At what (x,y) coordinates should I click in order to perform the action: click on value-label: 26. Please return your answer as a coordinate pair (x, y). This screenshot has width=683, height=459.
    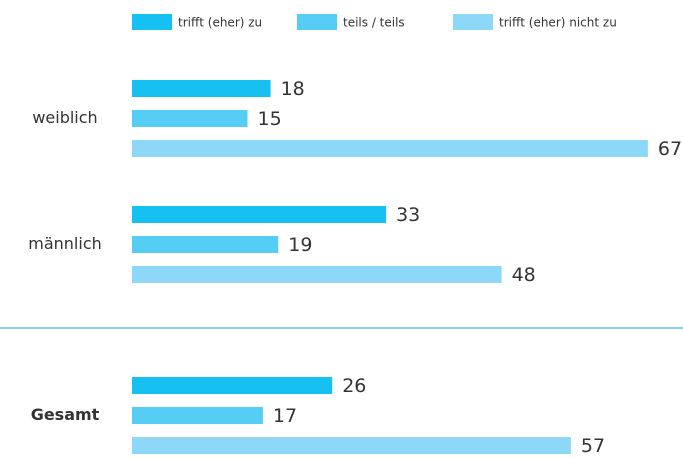
    Looking at the image, I should click on (354, 386).